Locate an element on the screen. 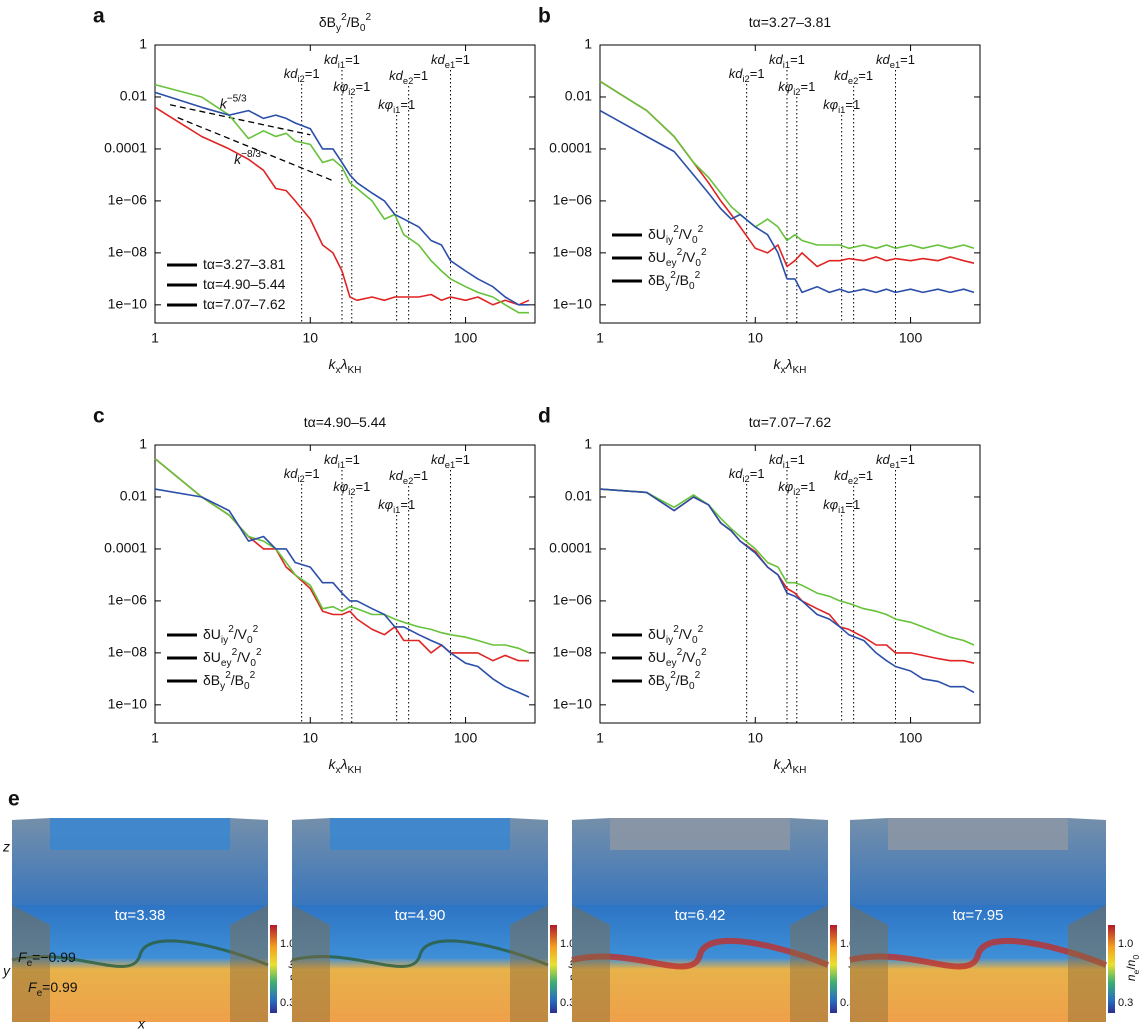  colorbar-tick-label: 0.3 is located at coordinates (1125, 1003).